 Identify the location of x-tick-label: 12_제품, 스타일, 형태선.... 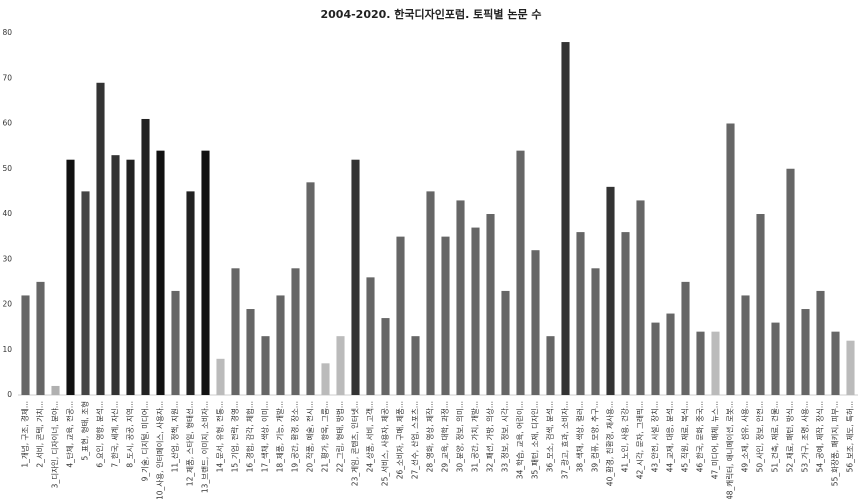
(190, 443).